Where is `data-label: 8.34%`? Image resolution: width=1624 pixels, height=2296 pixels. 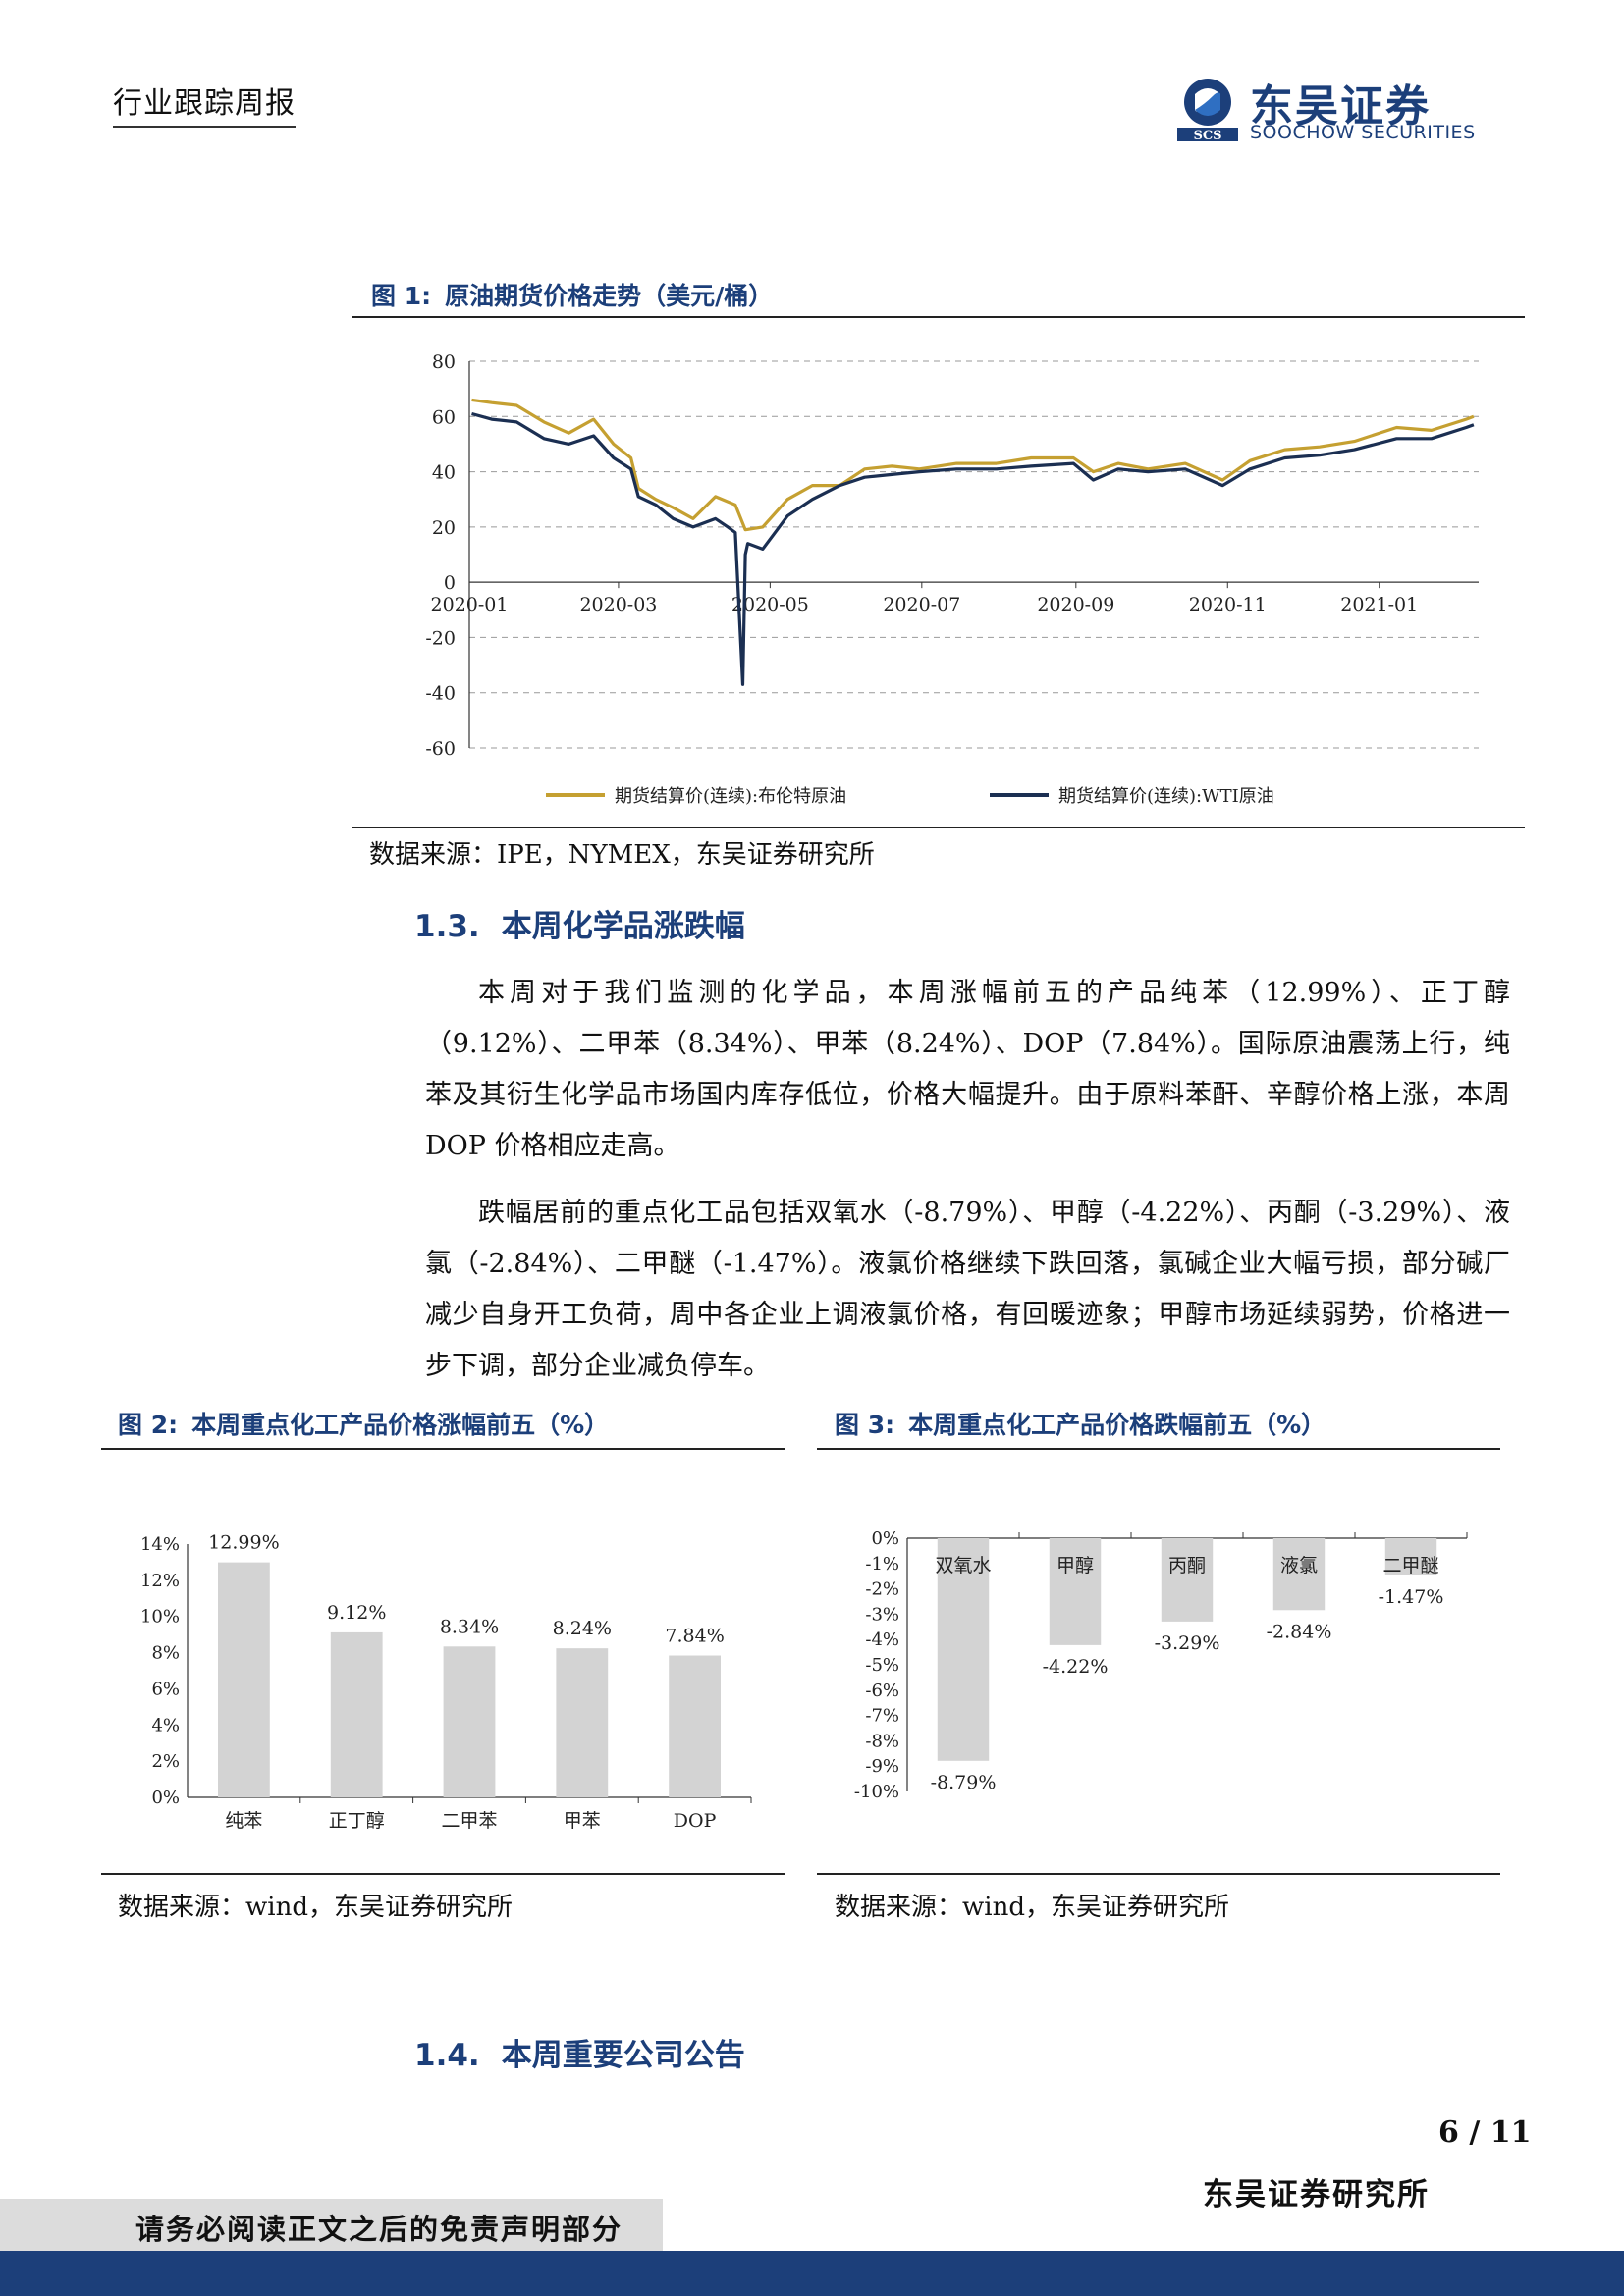 data-label: 8.34% is located at coordinates (469, 1626).